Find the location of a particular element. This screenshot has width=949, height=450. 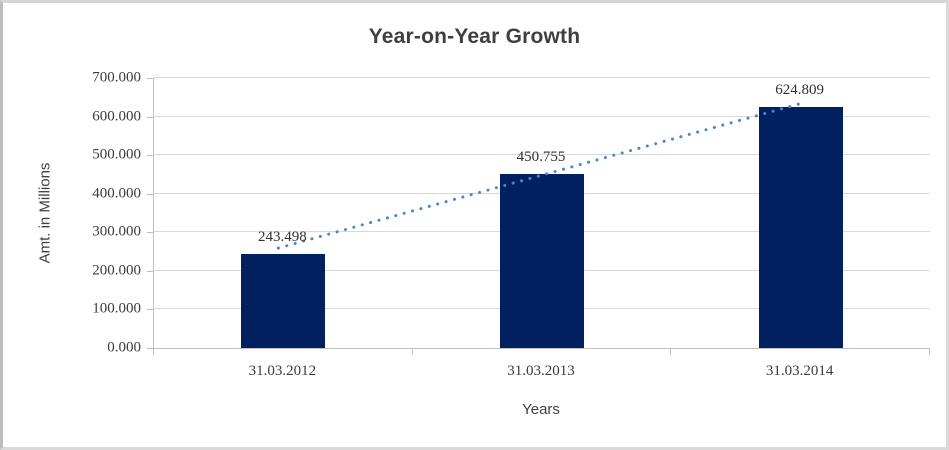

x-tick-label: 31.03.2014 is located at coordinates (799, 371).